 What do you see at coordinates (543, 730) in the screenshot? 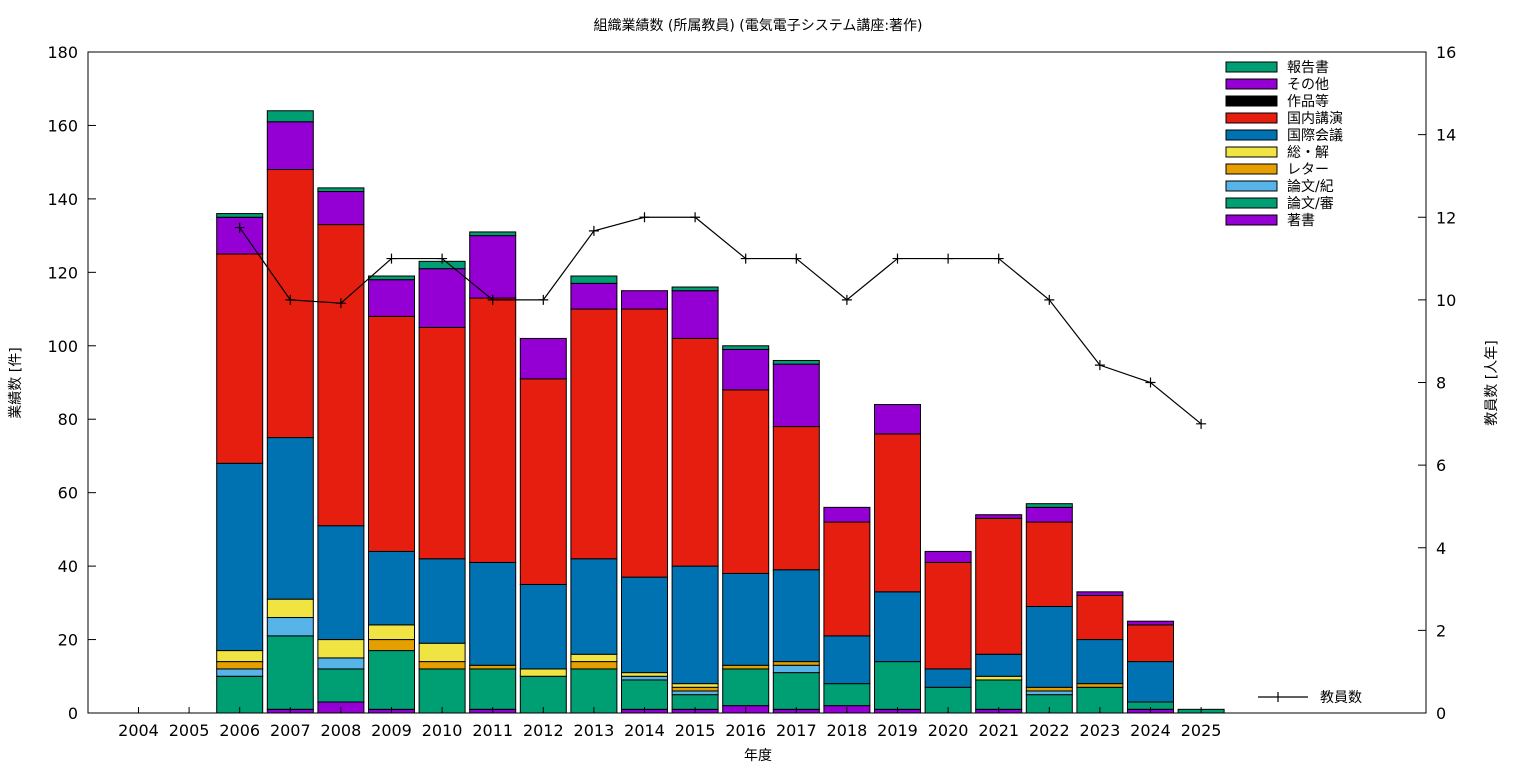
I see `x-tick-label: 2012` at bounding box center [543, 730].